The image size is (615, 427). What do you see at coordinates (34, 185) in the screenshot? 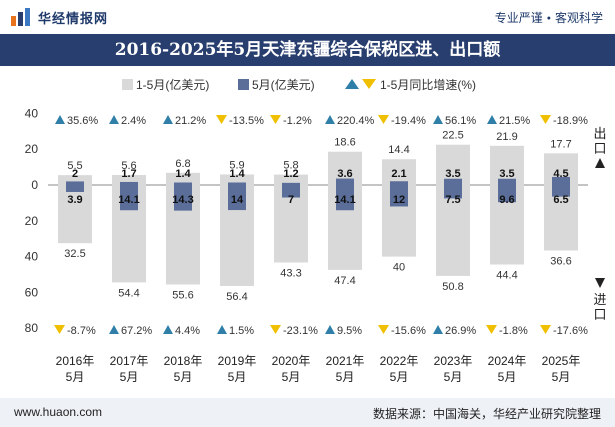
I see `y-tick-label: 0` at bounding box center [34, 185].